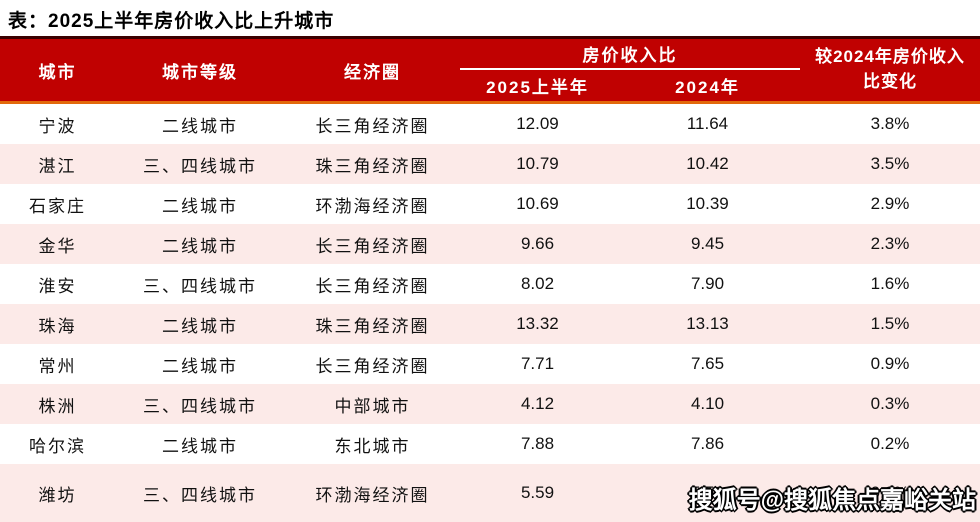  Describe the element at coordinates (57, 246) in the screenshot. I see `cell-city: 金华` at that location.